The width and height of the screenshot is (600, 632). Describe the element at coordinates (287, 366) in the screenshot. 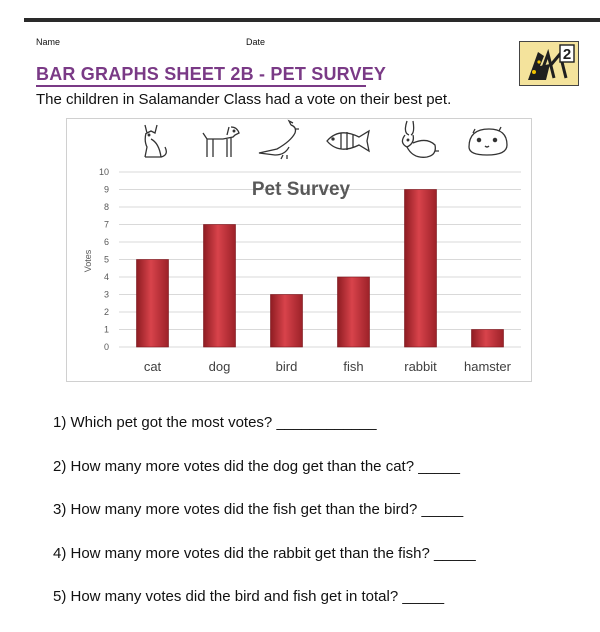

I see `x-tick-label: bird` at that location.